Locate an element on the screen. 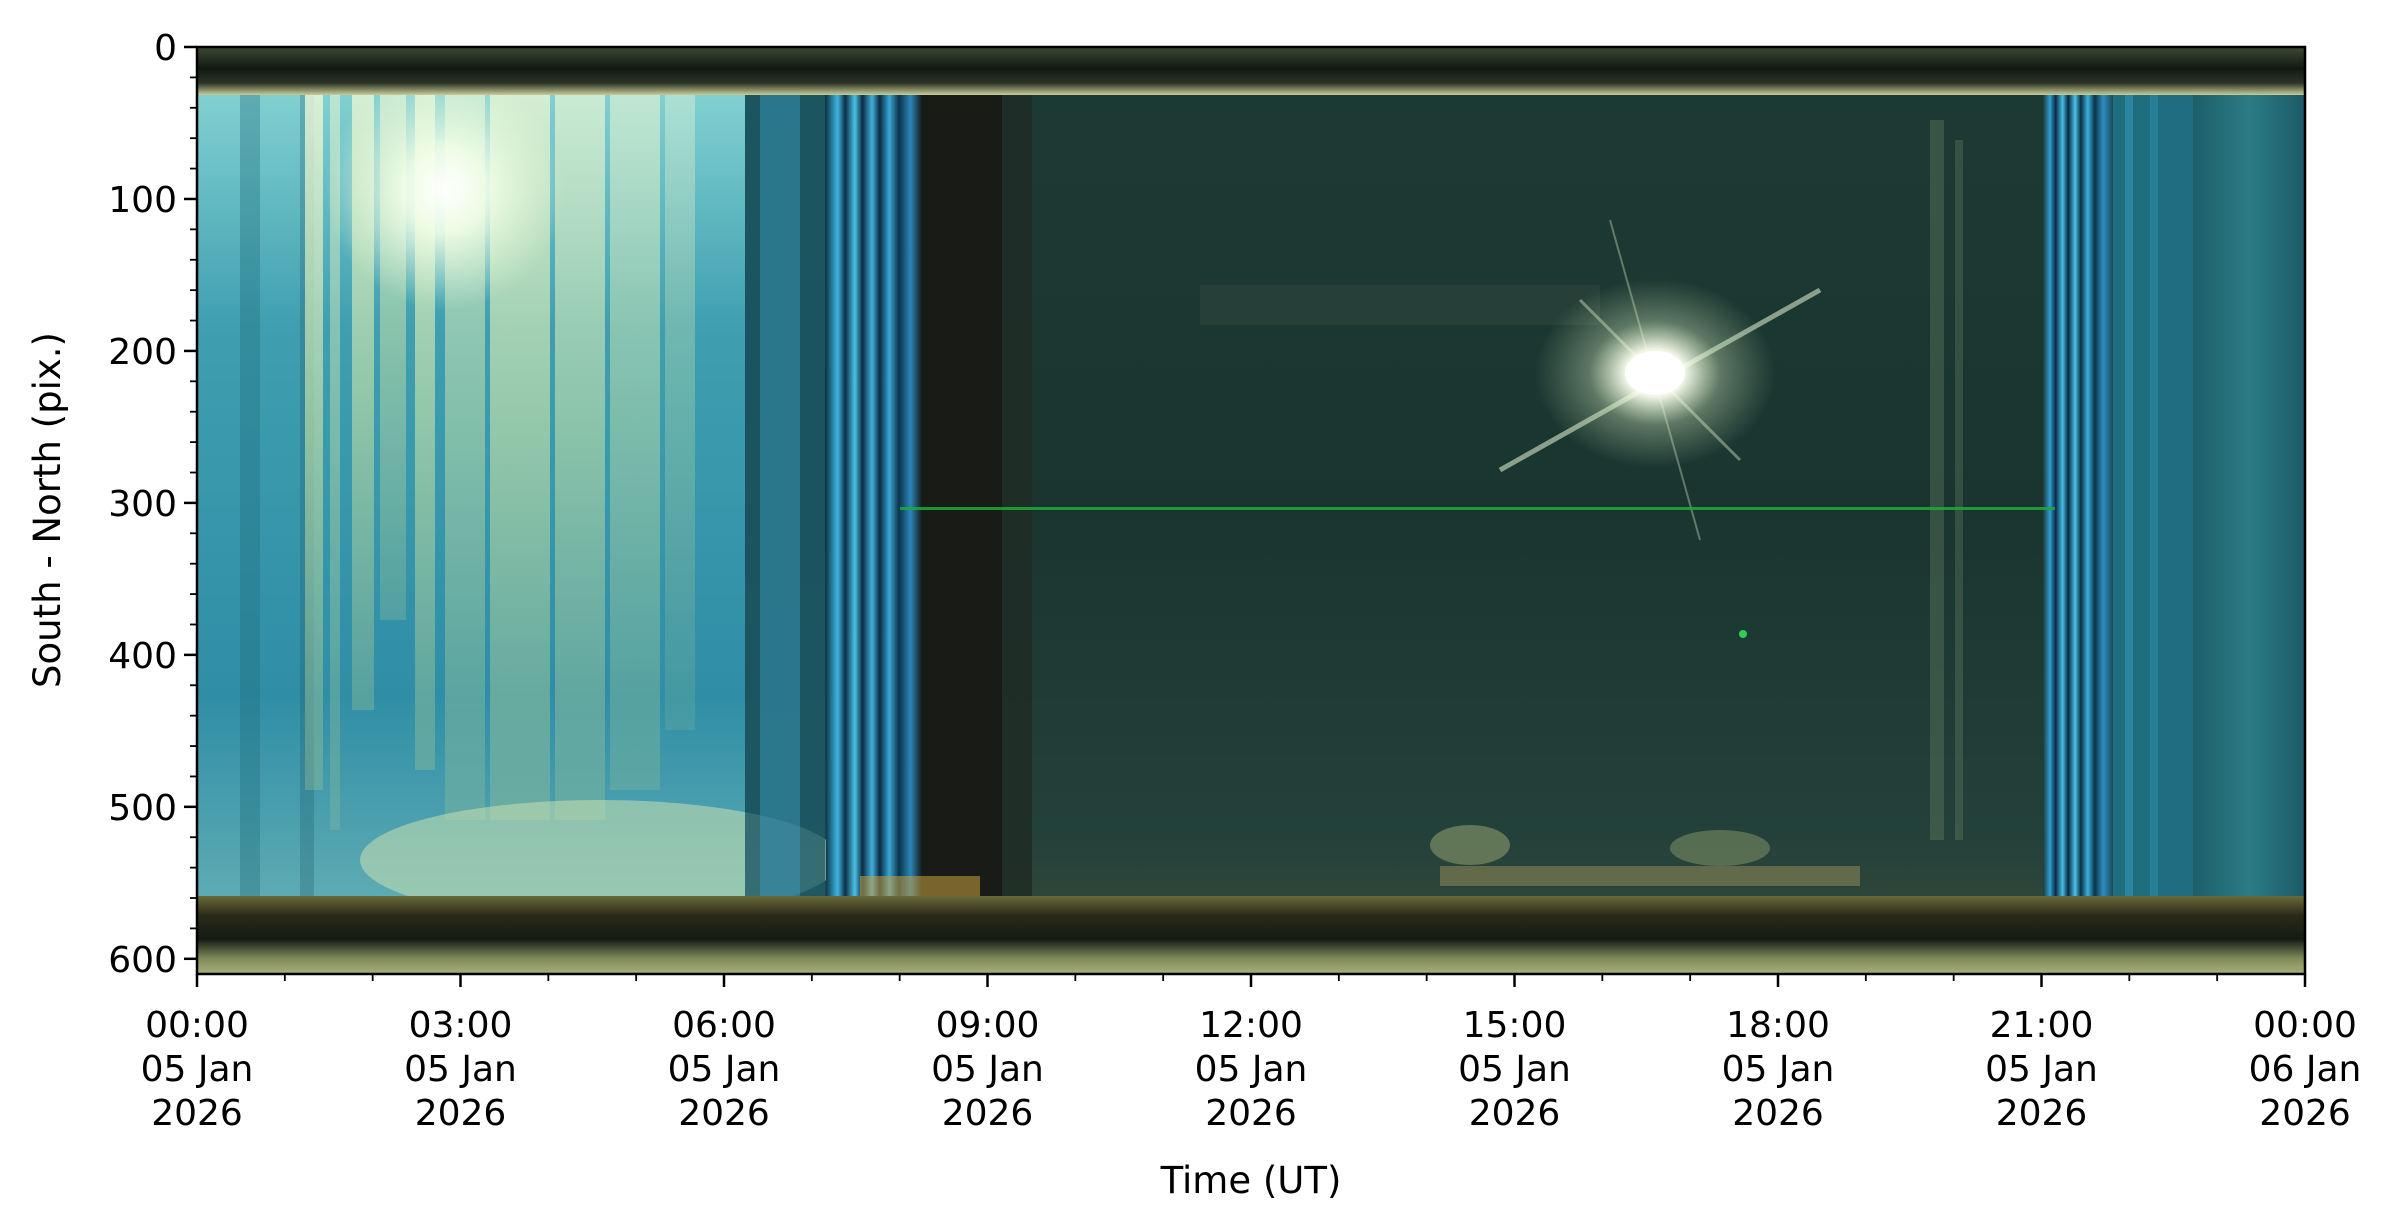 The height and width of the screenshot is (1227, 2385). y-tick-label: 400 is located at coordinates (142, 656).